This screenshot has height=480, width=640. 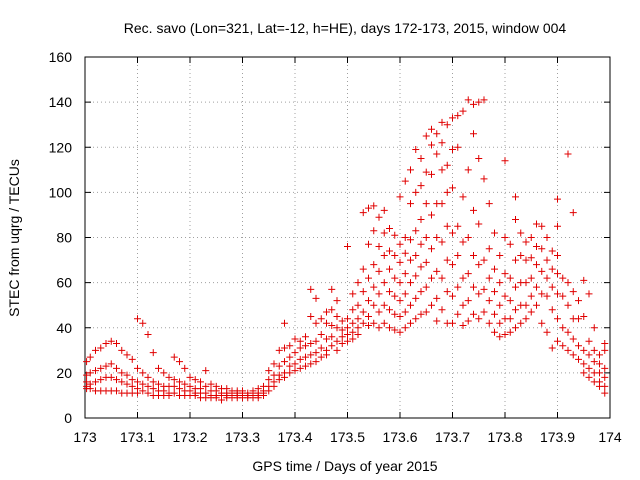 I want to click on y-tick-label: 100, so click(x=61, y=192).